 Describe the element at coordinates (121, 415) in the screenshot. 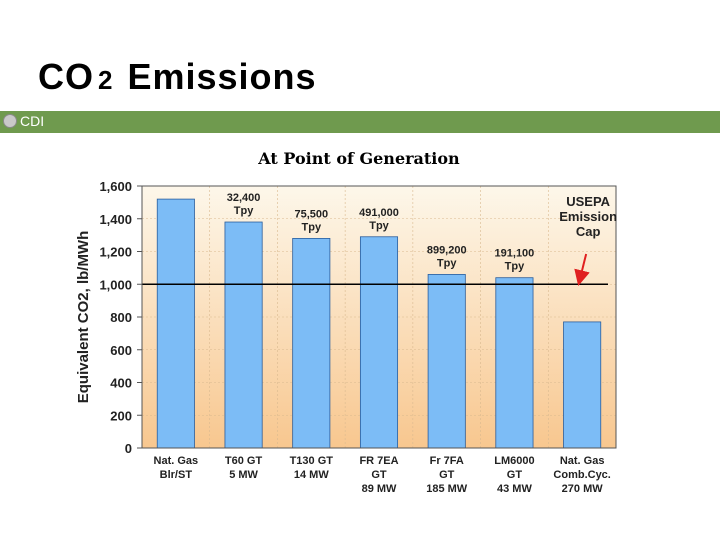

I see `y-tick-label: 200` at that location.